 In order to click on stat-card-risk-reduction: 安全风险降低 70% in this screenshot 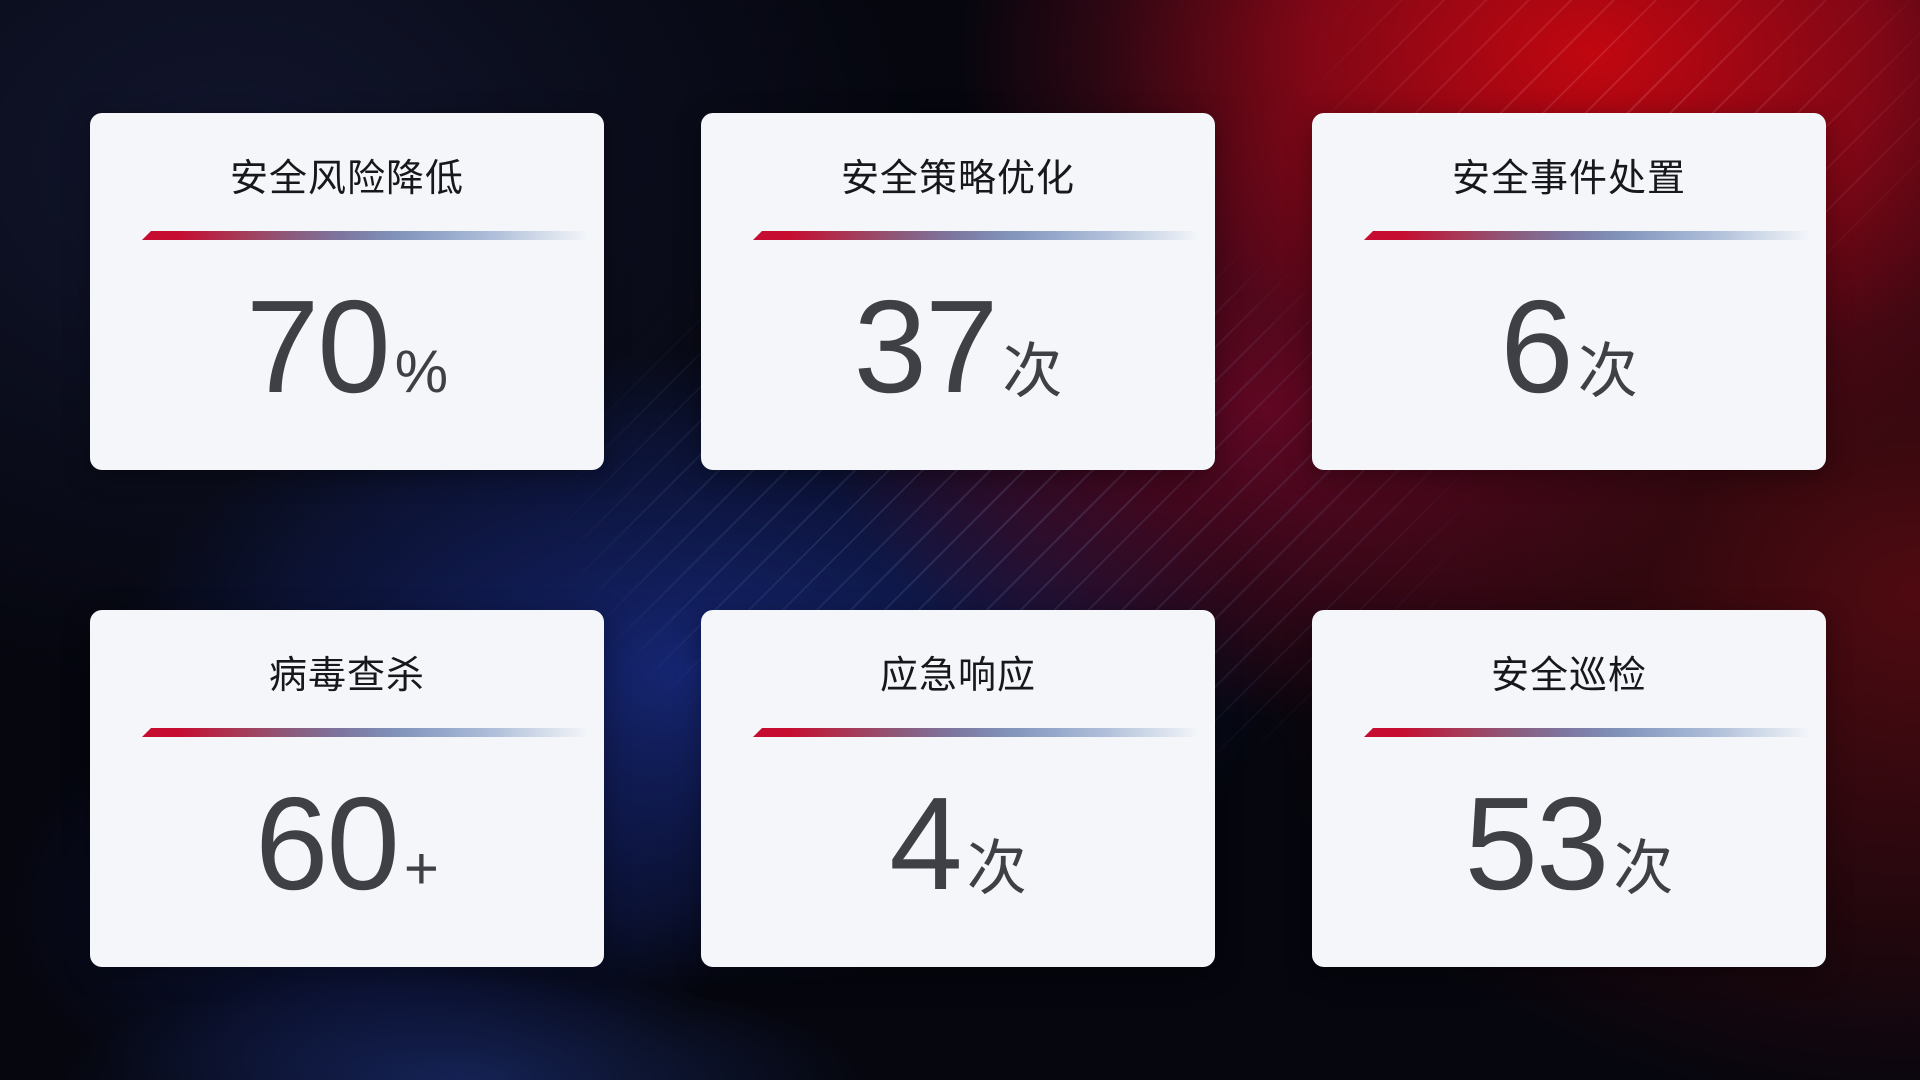, I will do `click(347, 291)`.